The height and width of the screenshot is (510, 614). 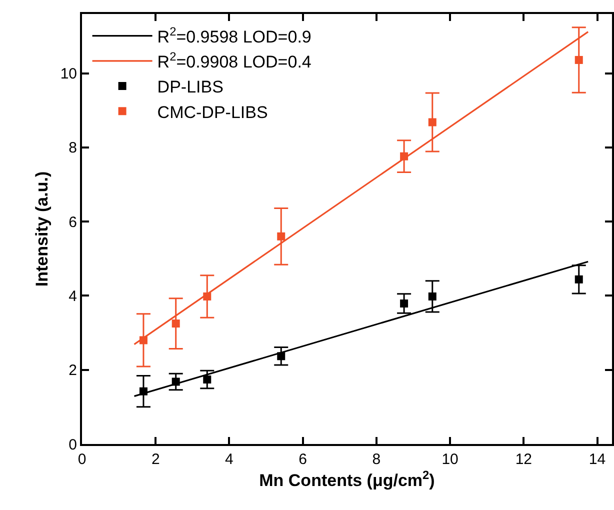 What do you see at coordinates (234, 60) in the screenshot?
I see `legend-label: R$^{2}$=0.9908 LOD=0.4` at bounding box center [234, 60].